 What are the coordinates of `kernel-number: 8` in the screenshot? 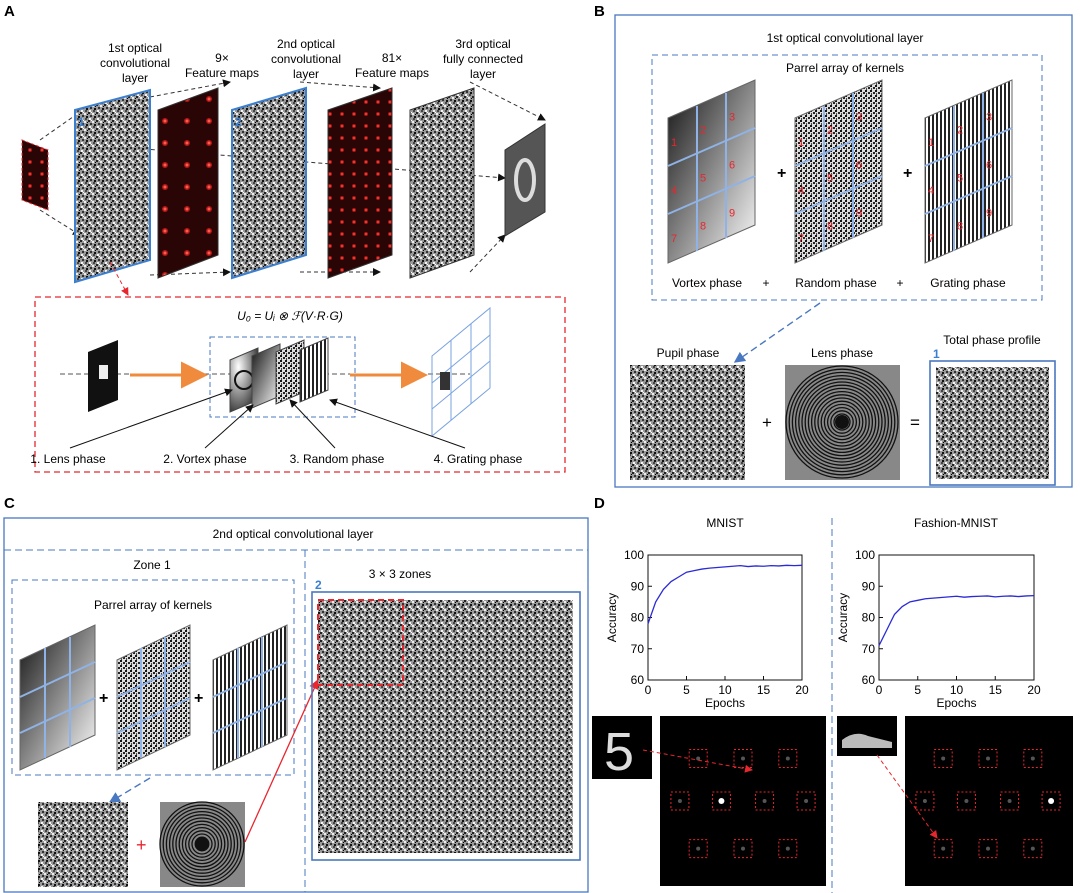 It's located at (830, 226).